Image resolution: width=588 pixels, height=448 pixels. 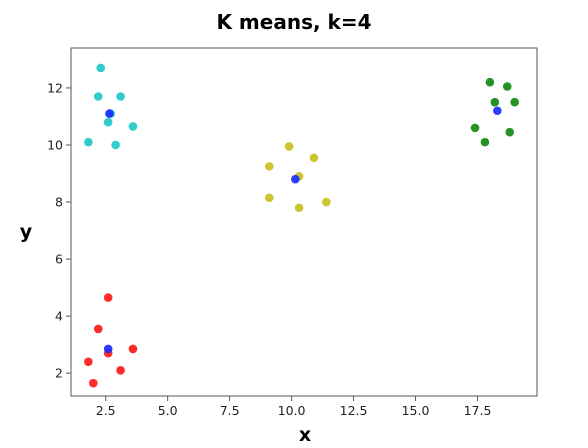 What do you see at coordinates (26, 232) in the screenshot?
I see `y-axis-label: y` at bounding box center [26, 232].